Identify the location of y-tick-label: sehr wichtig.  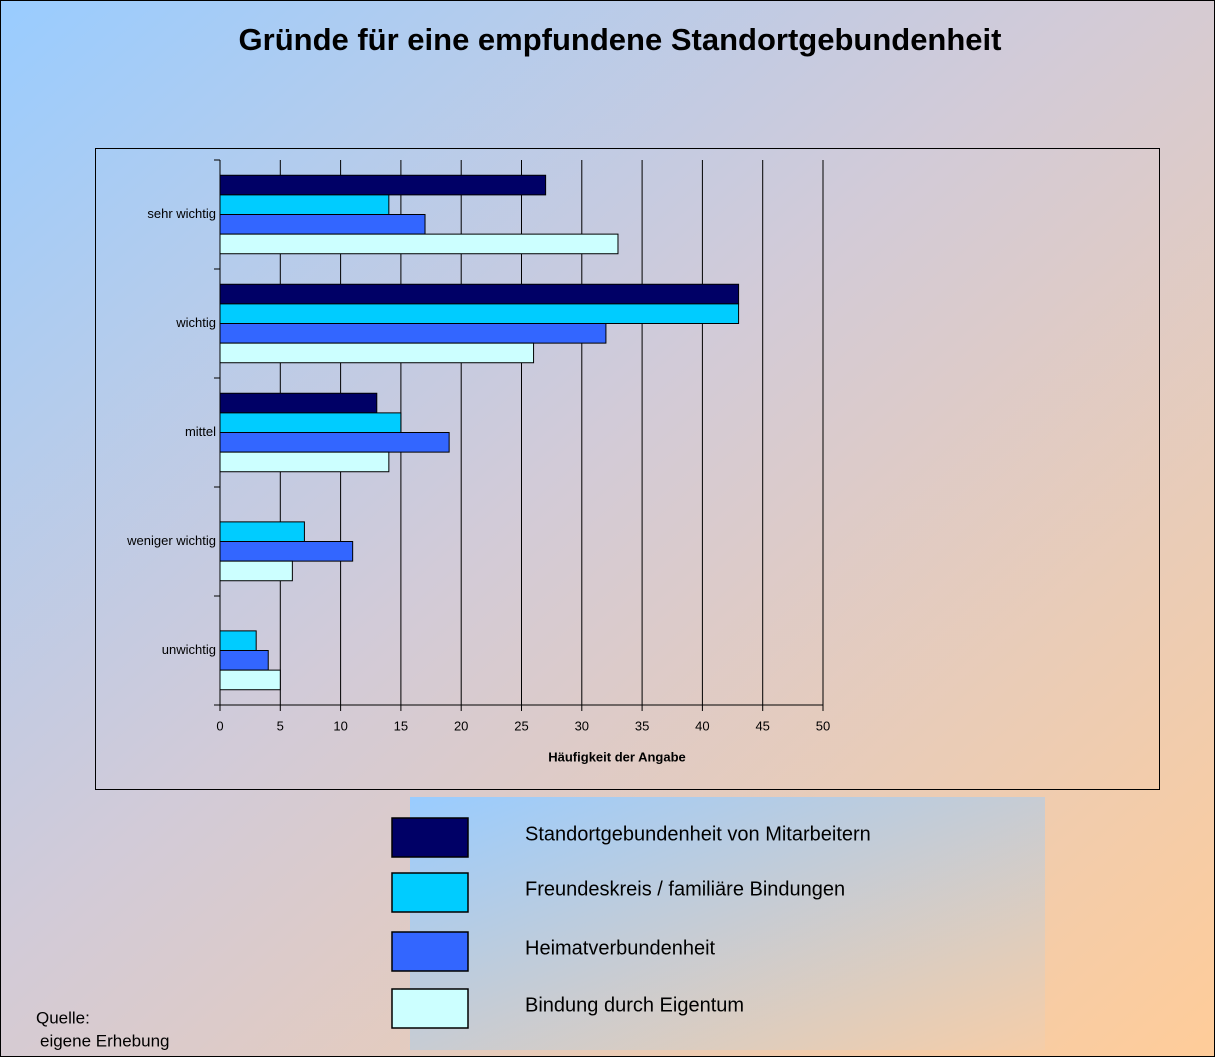
(181, 213).